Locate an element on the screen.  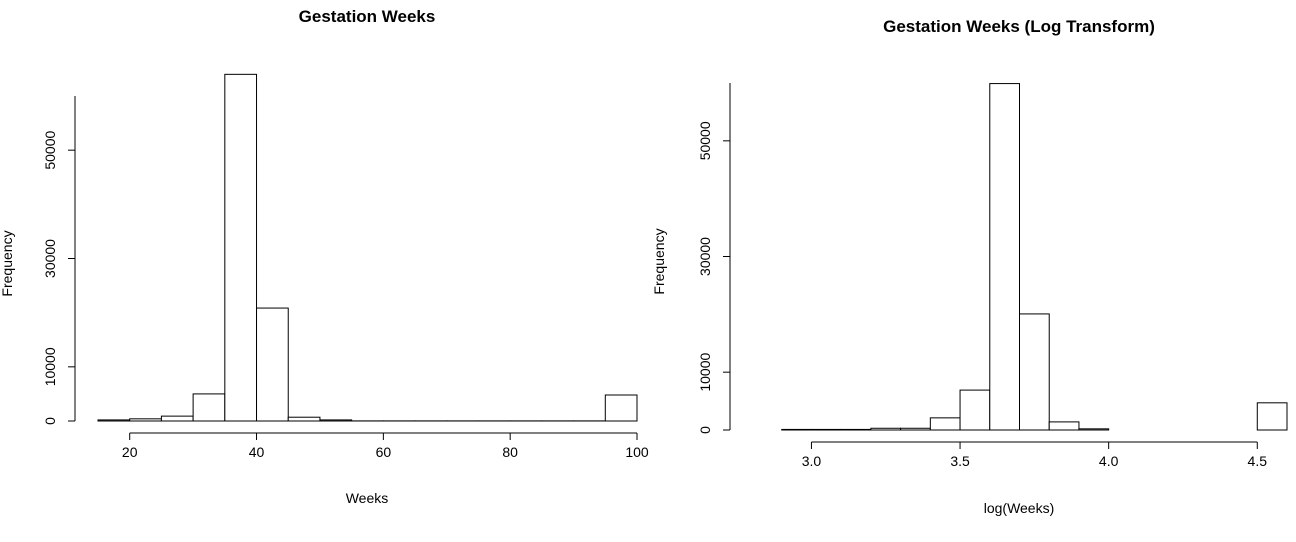
x-tick-label: 3.5 is located at coordinates (960, 461).